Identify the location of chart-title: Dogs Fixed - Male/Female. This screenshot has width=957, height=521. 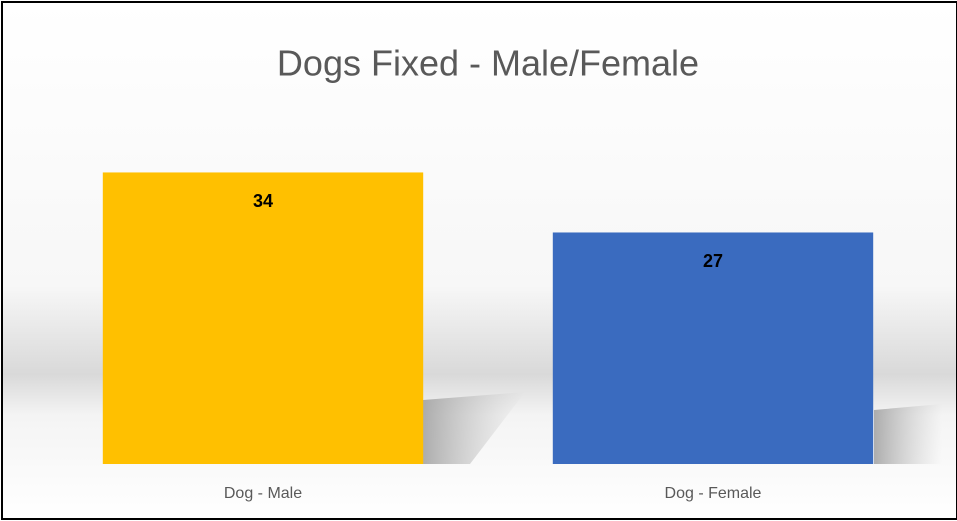
(488, 63).